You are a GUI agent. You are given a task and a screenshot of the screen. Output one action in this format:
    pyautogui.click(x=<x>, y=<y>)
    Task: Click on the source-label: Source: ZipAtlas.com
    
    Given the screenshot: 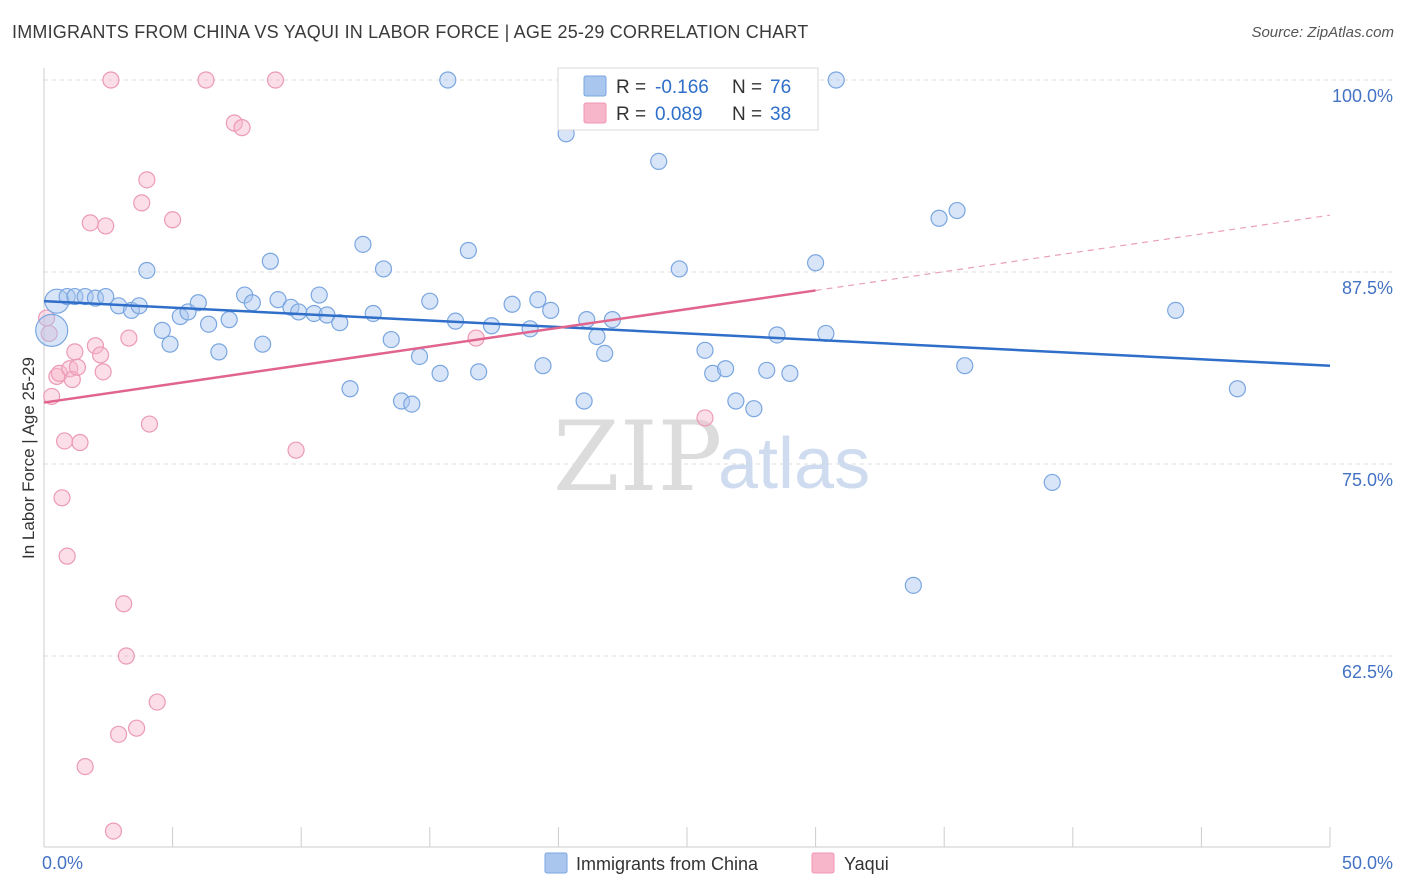 What is the action you would take?
    pyautogui.click(x=1322, y=32)
    